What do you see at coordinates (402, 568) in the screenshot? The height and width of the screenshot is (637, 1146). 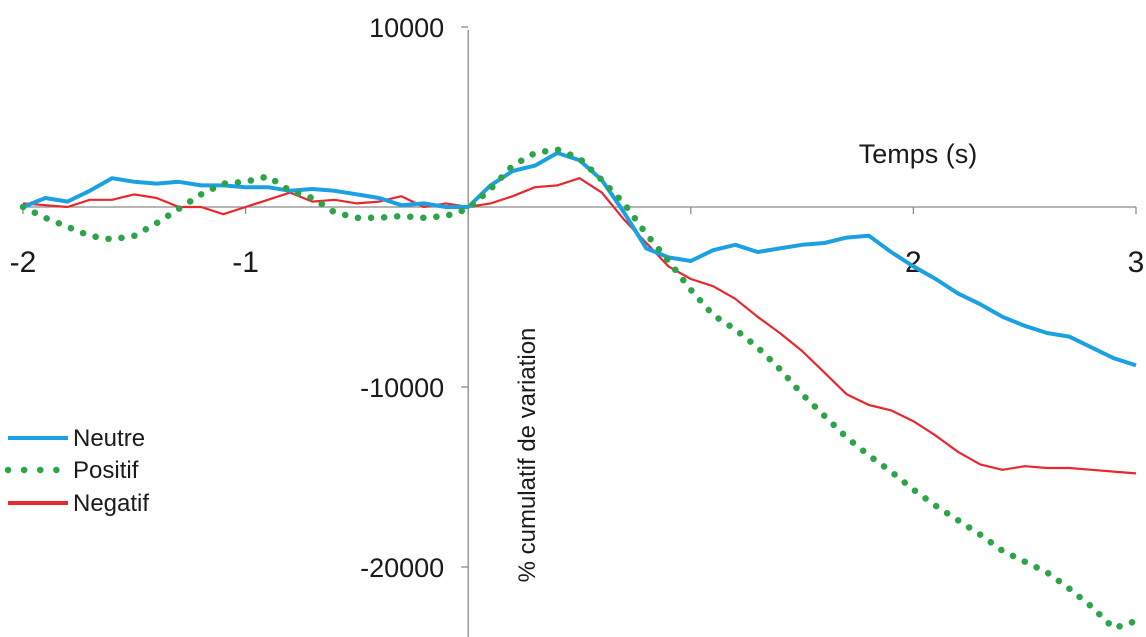 I see `y-tick-label: -20000` at bounding box center [402, 568].